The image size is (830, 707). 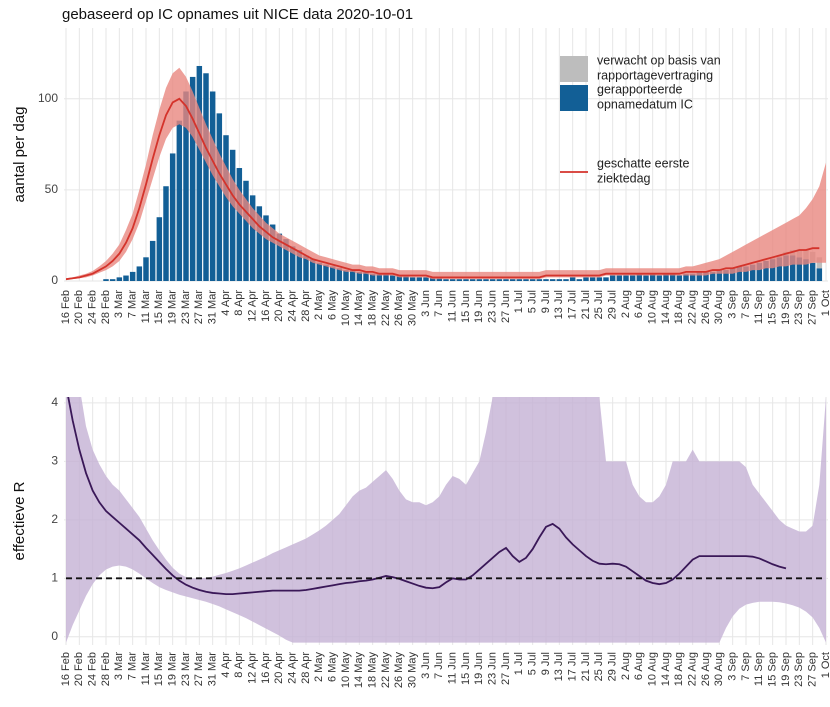 What do you see at coordinates (319, 667) in the screenshot?
I see `x-tick-label: 2 May` at bounding box center [319, 667].